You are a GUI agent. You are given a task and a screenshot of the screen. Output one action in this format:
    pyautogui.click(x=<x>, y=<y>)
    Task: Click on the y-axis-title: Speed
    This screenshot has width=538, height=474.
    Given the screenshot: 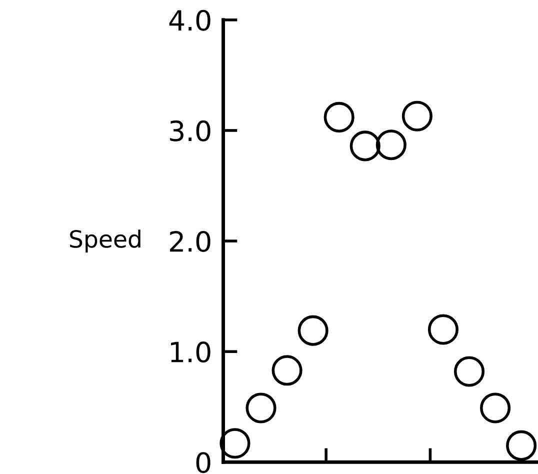 What is the action you would take?
    pyautogui.click(x=105, y=241)
    